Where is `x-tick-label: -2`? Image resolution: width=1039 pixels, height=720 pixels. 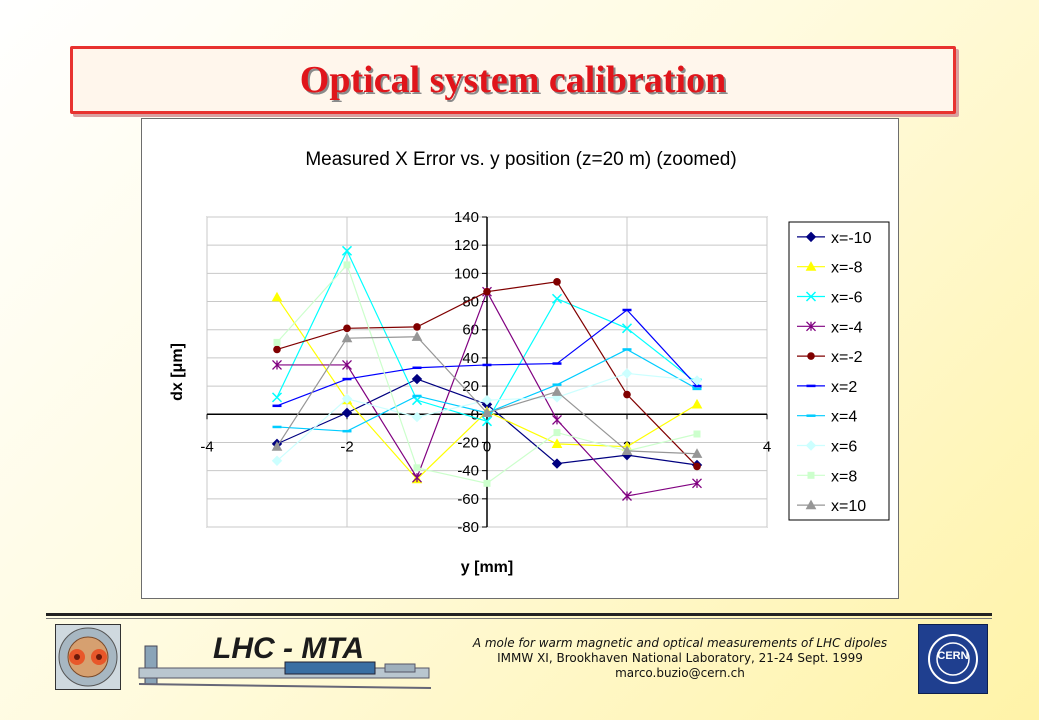 x-tick-label: -2 is located at coordinates (346, 446).